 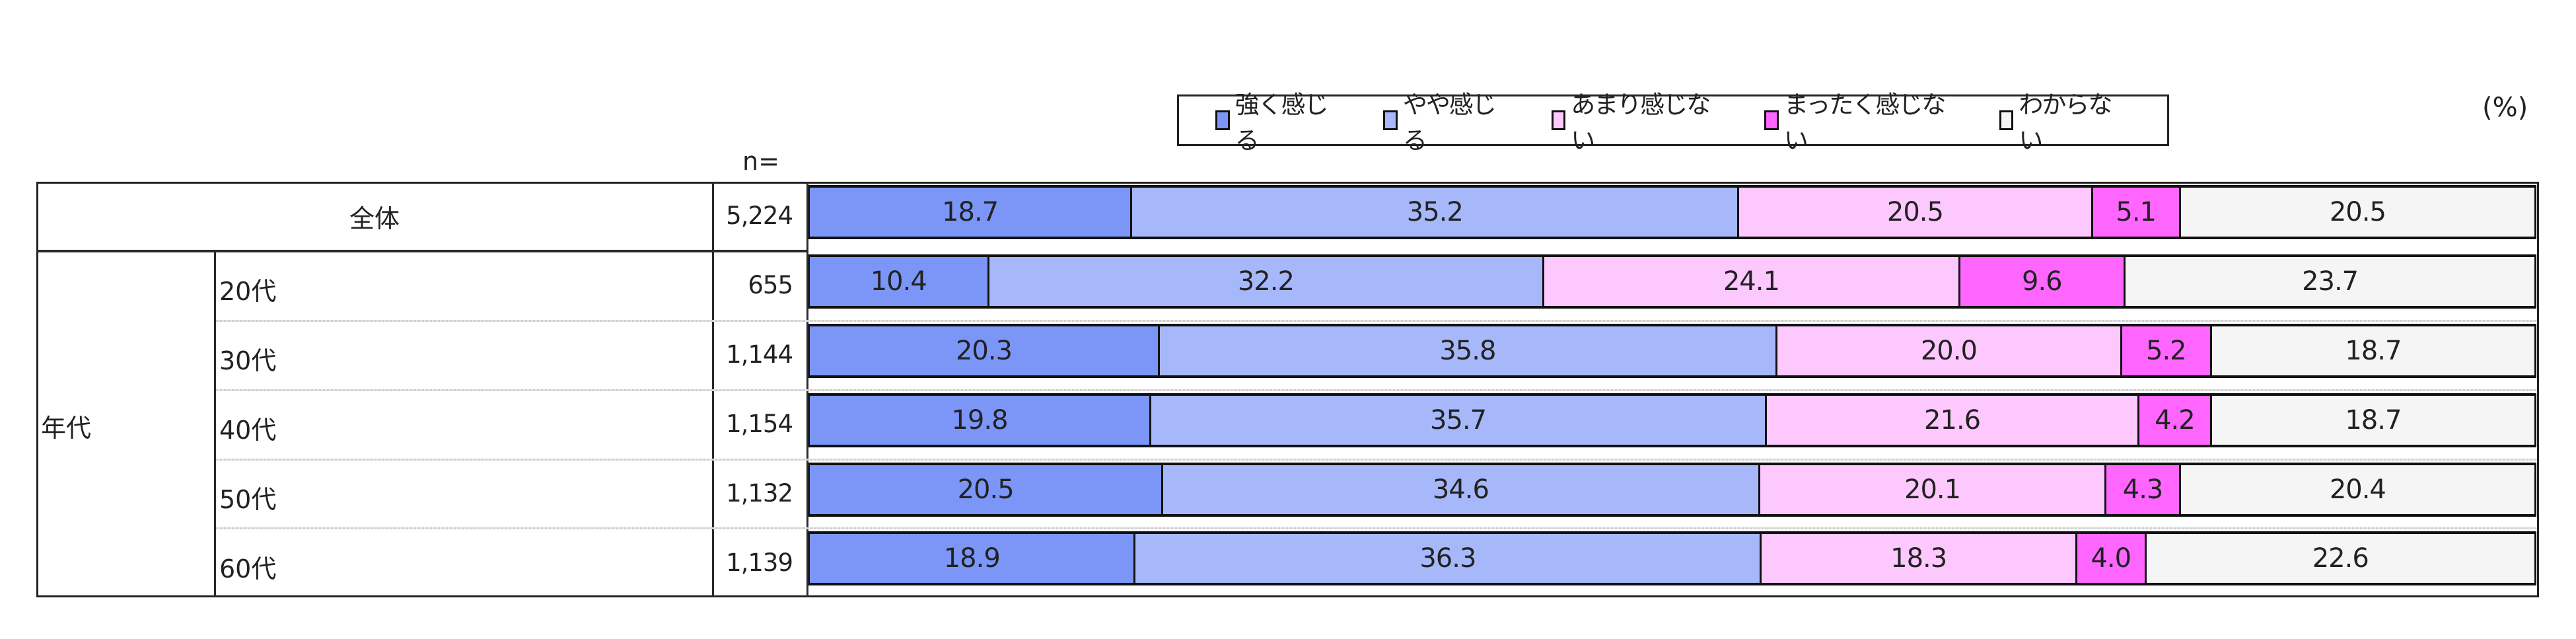 What do you see at coordinates (248, 430) in the screenshot?
I see `row-label-40s: 40代` at bounding box center [248, 430].